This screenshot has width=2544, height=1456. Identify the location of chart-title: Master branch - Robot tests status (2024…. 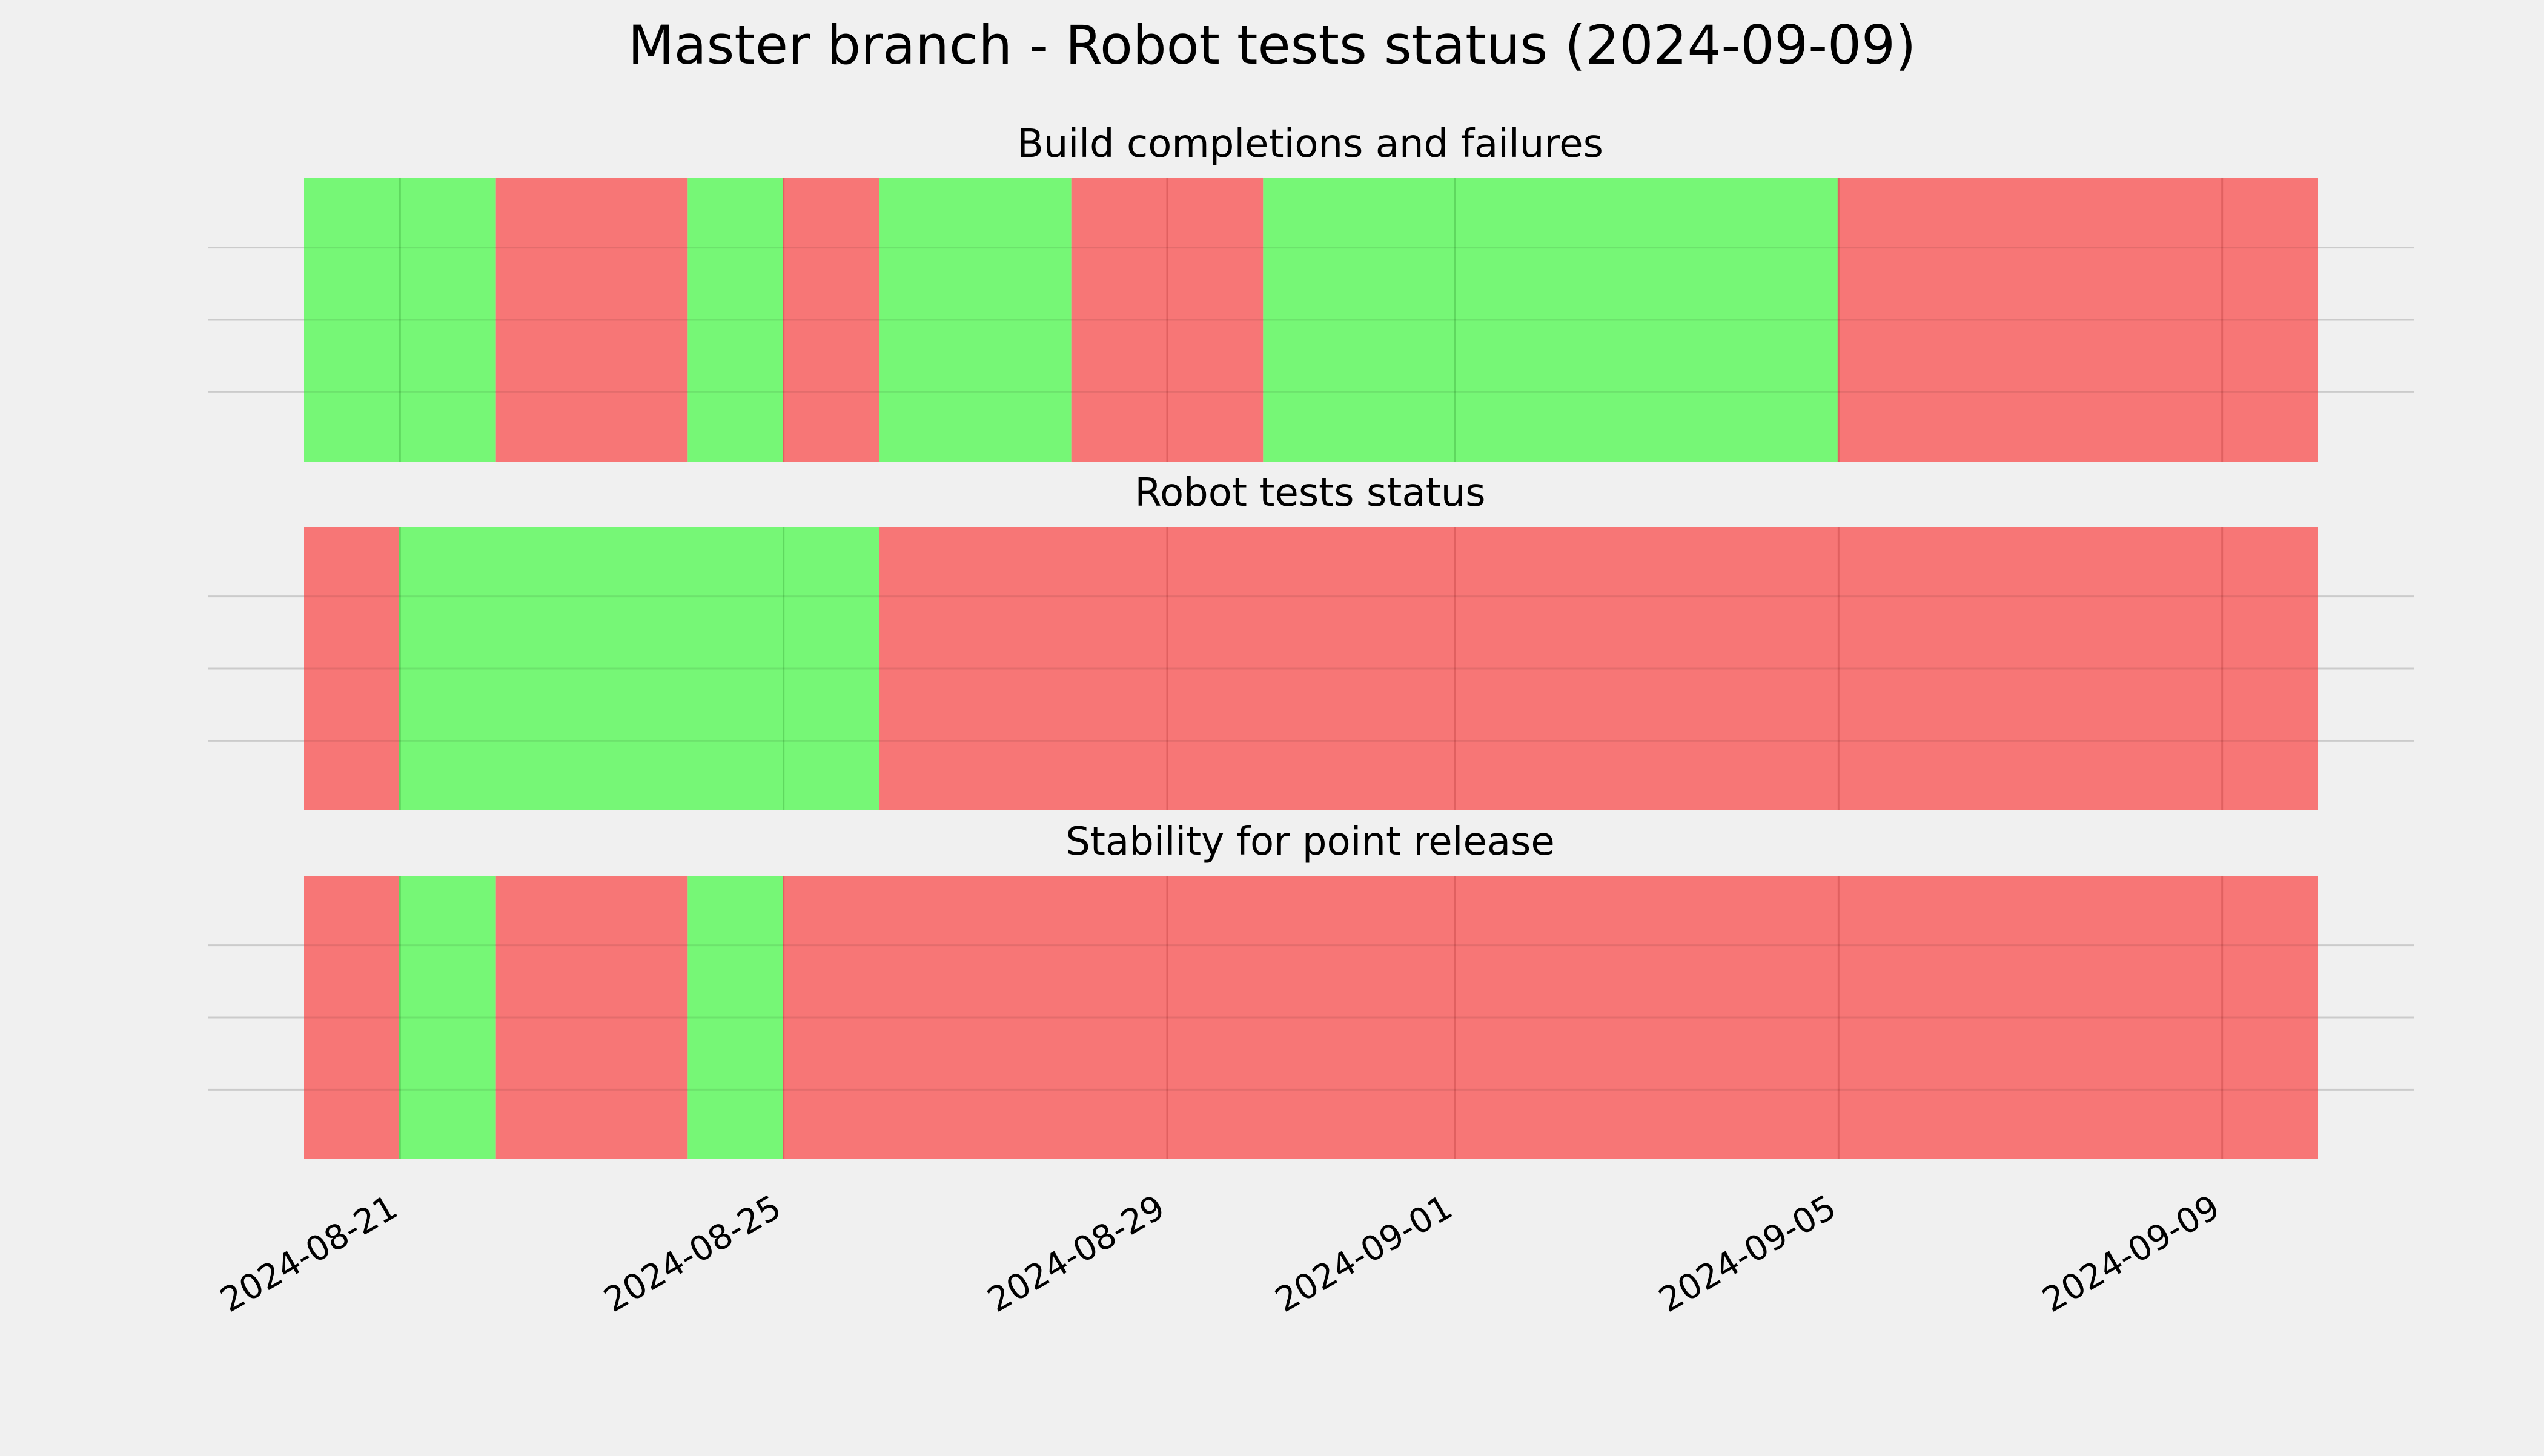
(1272, 45).